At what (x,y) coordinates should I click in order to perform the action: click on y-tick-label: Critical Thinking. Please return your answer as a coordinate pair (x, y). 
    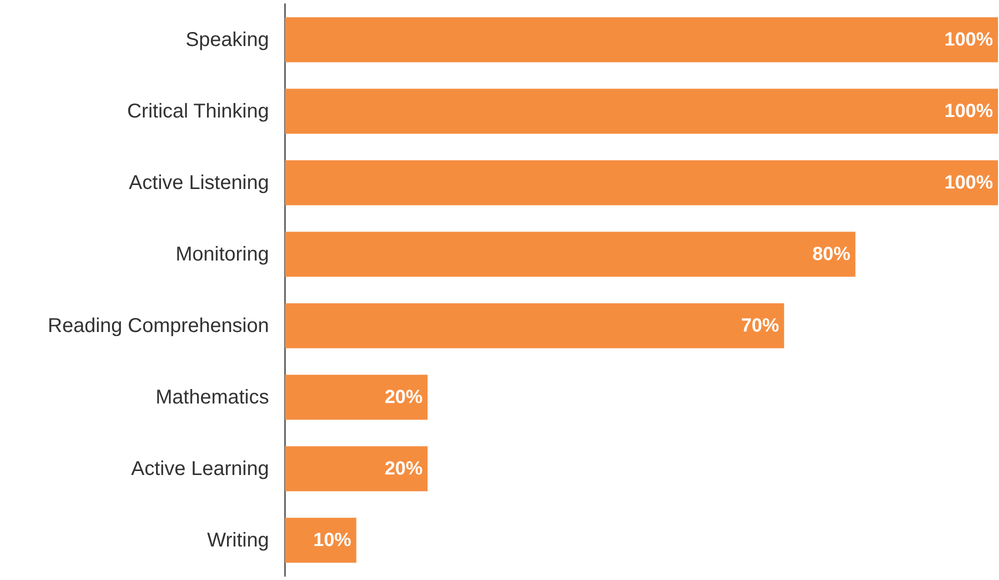
    Looking at the image, I should click on (198, 111).